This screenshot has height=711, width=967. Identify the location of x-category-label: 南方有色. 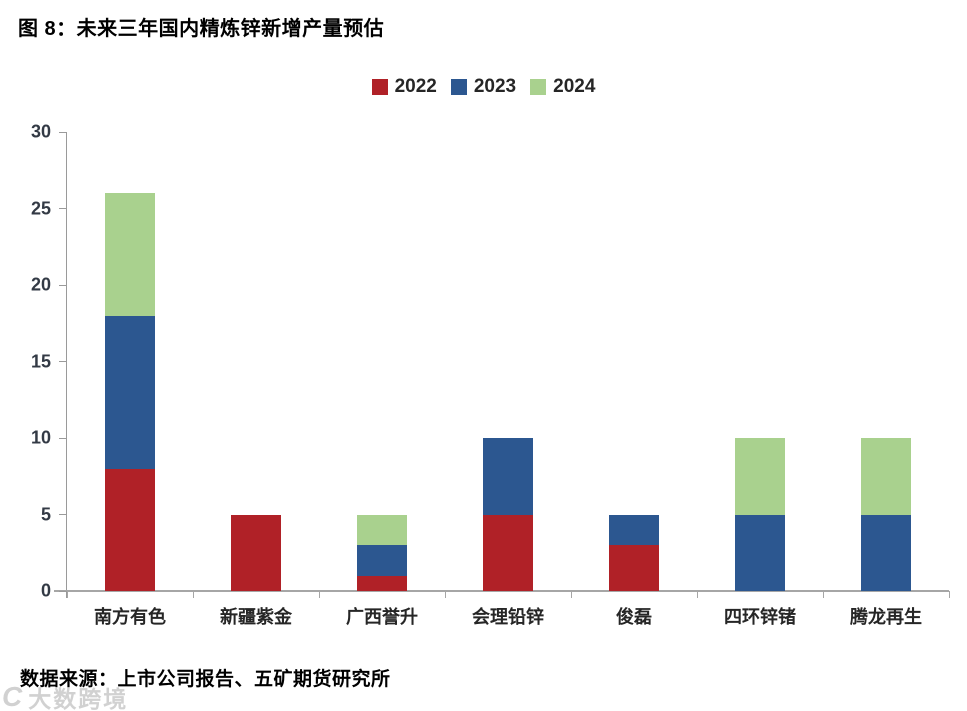
(130, 617).